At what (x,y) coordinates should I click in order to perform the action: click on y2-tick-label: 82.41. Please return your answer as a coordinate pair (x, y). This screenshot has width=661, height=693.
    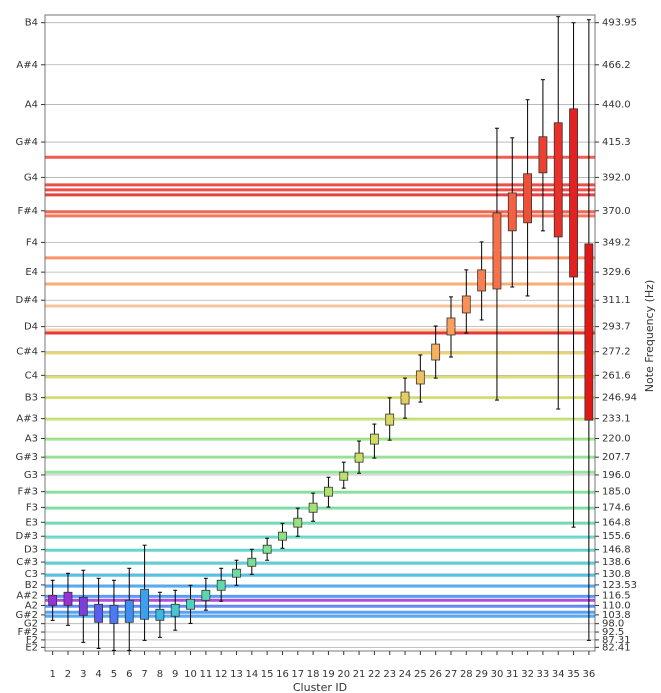
    Looking at the image, I should click on (616, 647).